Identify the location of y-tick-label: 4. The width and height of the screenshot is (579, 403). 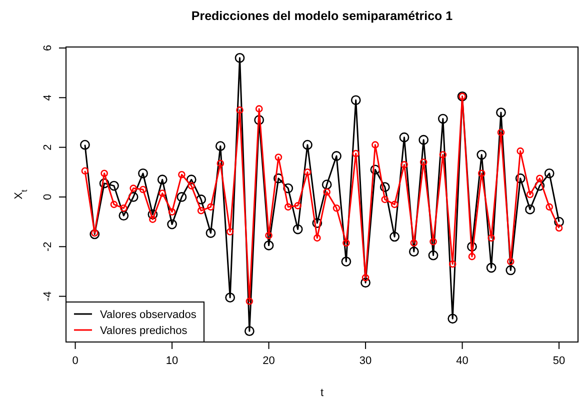
(48, 97).